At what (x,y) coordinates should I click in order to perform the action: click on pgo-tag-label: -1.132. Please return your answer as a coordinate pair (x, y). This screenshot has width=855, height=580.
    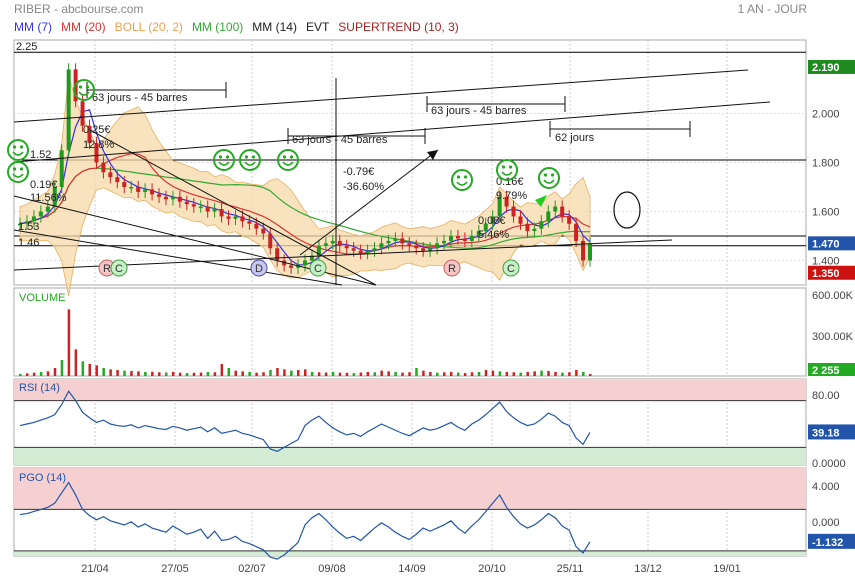
    Looking at the image, I should click on (827, 543).